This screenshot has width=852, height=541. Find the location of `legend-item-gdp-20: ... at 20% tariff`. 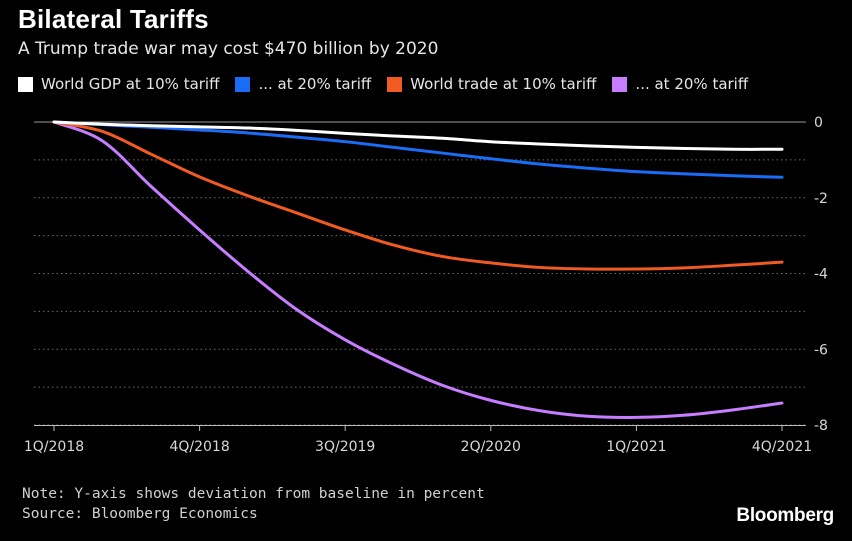

legend-item-gdp-20: ... at 20% tariff is located at coordinates (303, 84).